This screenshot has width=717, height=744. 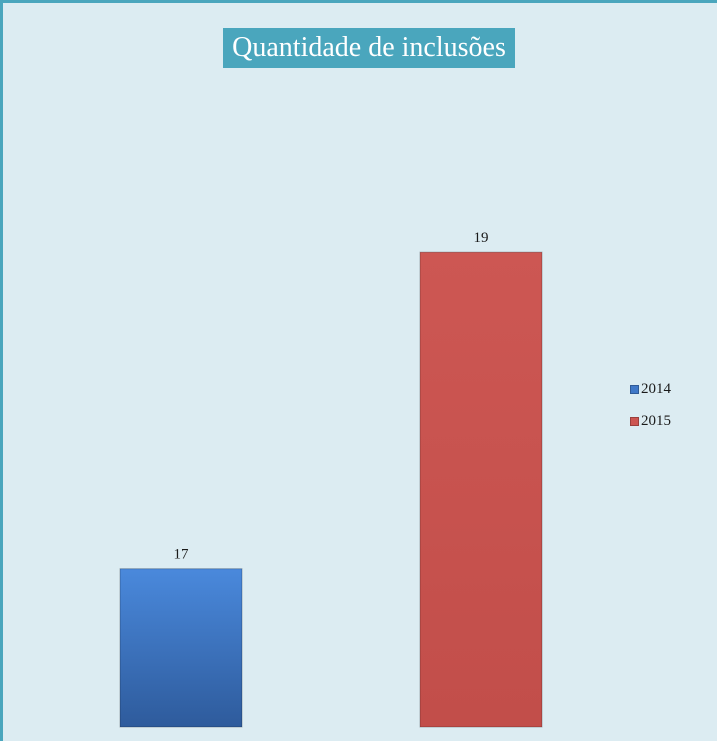 I want to click on legend-item-2014: 2014, so click(x=650, y=389).